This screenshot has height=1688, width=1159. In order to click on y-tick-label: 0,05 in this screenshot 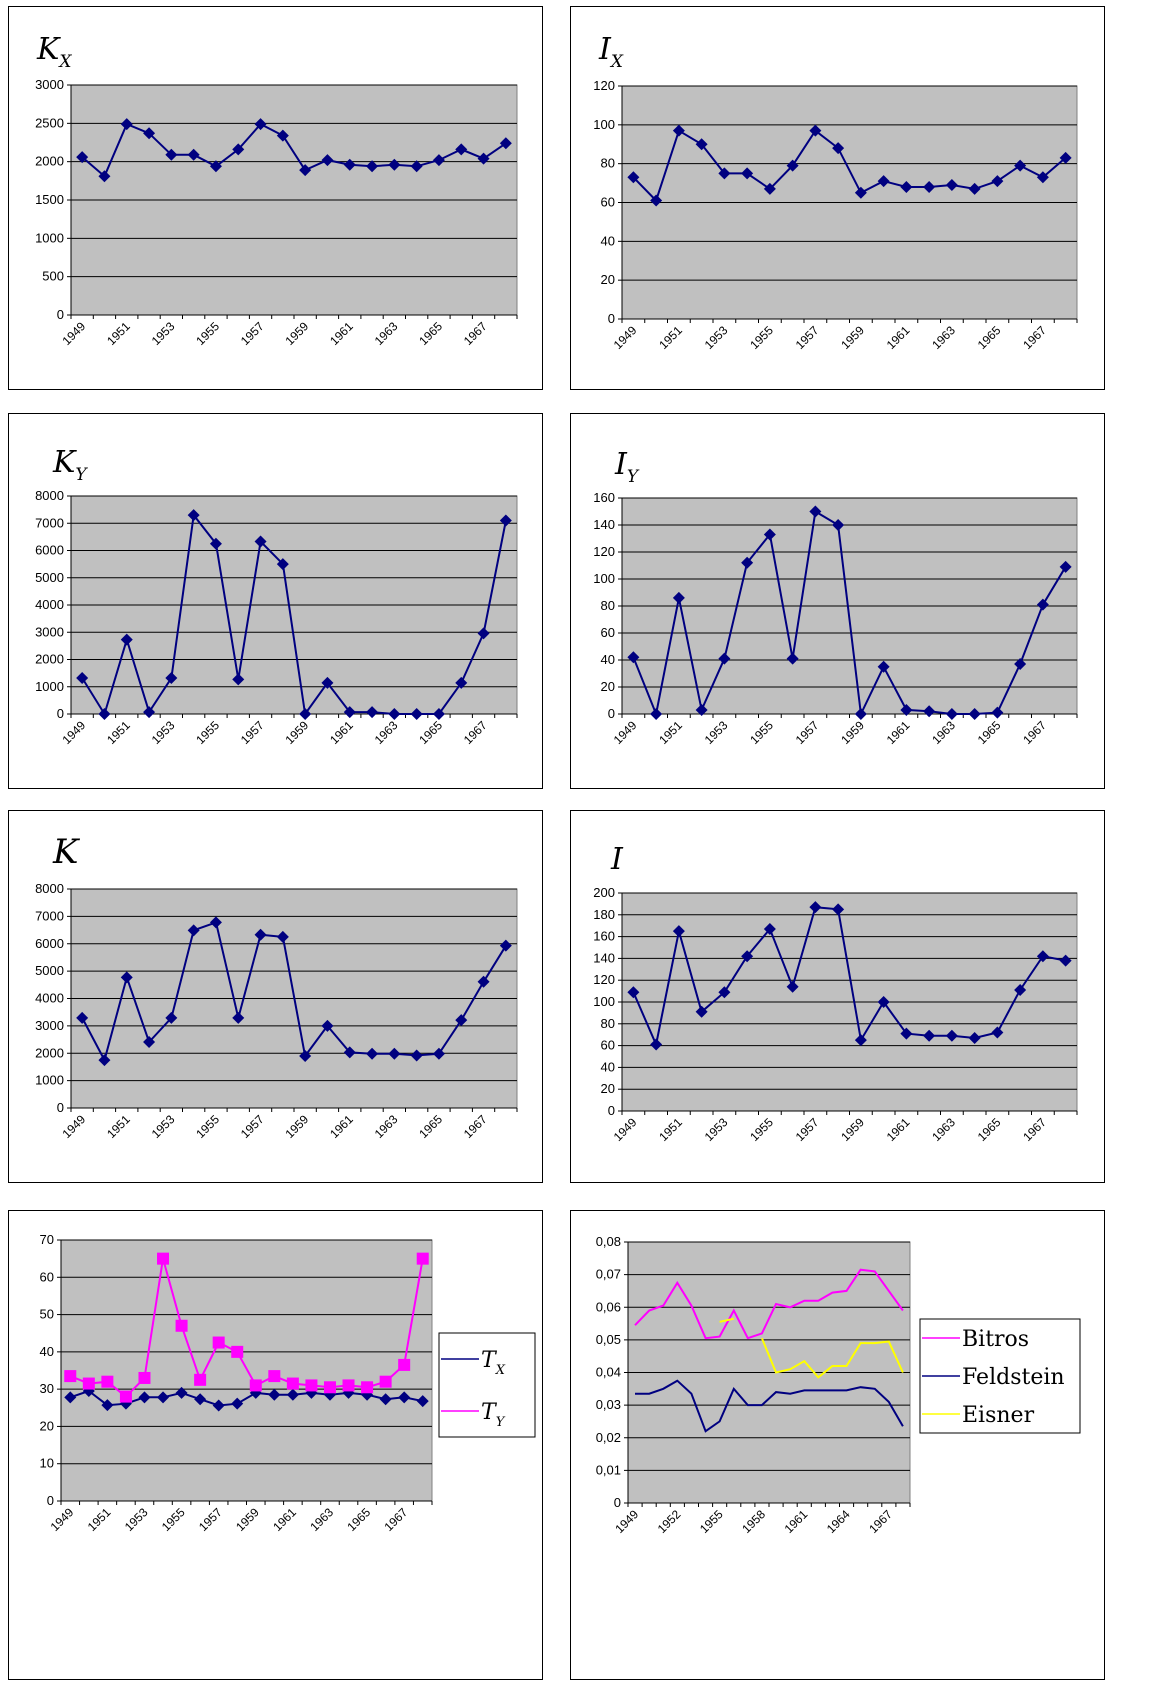, I will do `click(608, 1339)`.